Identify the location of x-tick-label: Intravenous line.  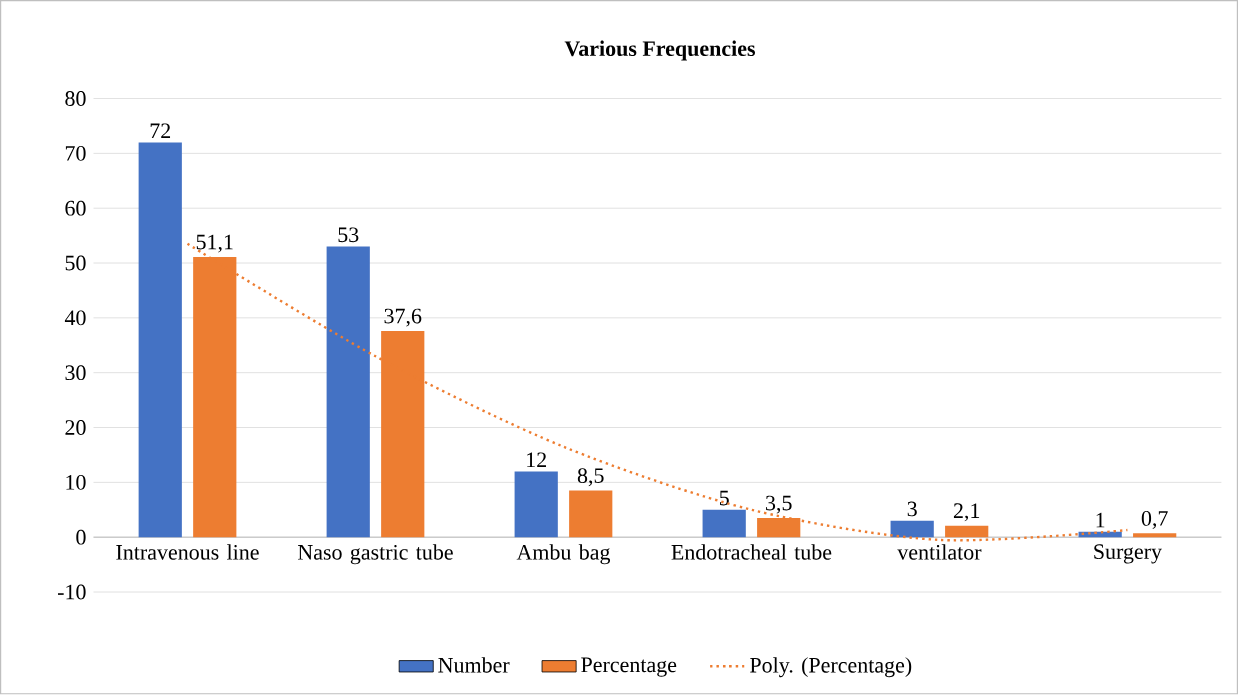
(187, 552).